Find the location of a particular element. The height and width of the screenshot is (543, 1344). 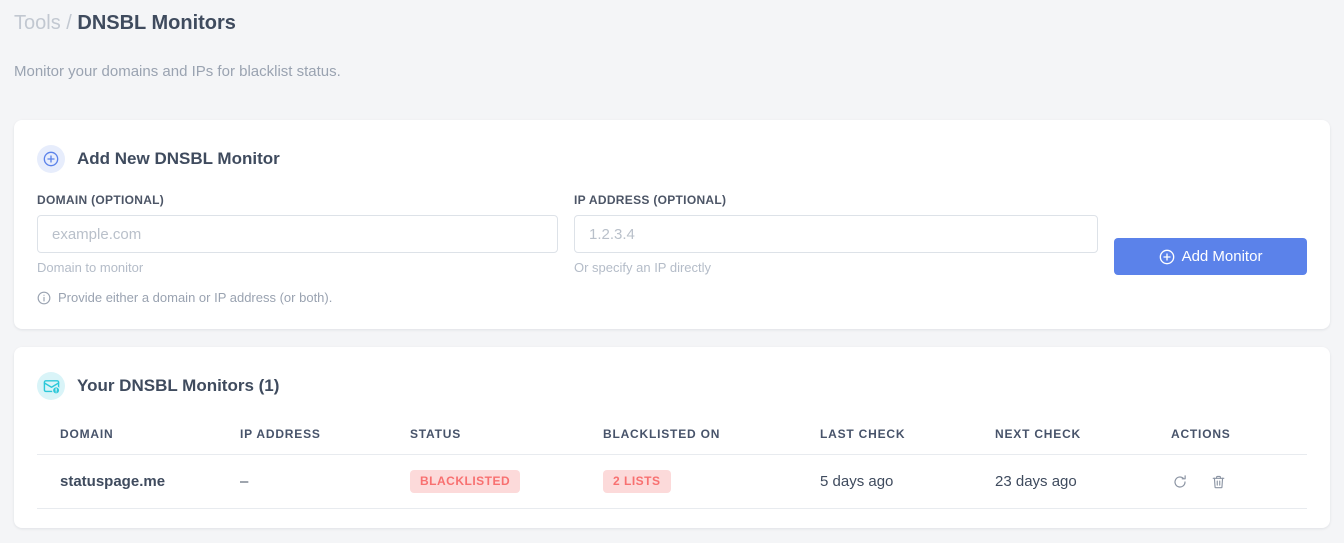

add-monitor-card-header: Add New DNSBL Monitor is located at coordinates (672, 159).